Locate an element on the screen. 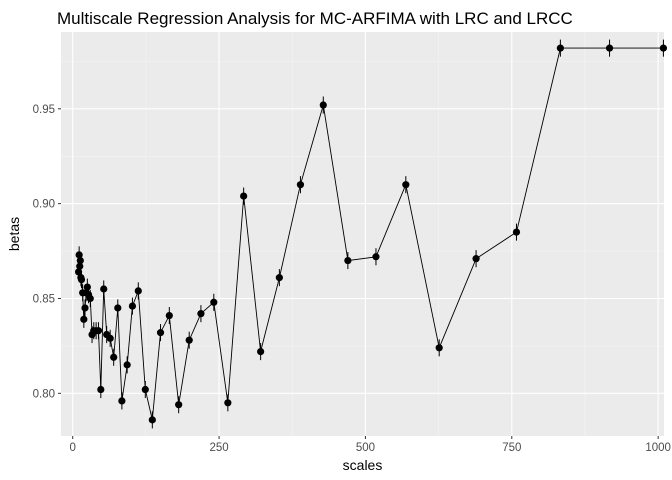  x-tick-label: 1000 is located at coordinates (658, 448).